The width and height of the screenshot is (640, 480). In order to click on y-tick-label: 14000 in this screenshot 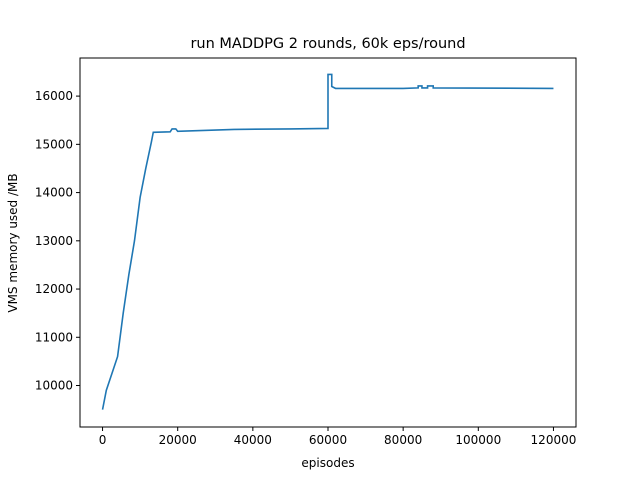, I will do `click(54, 193)`.